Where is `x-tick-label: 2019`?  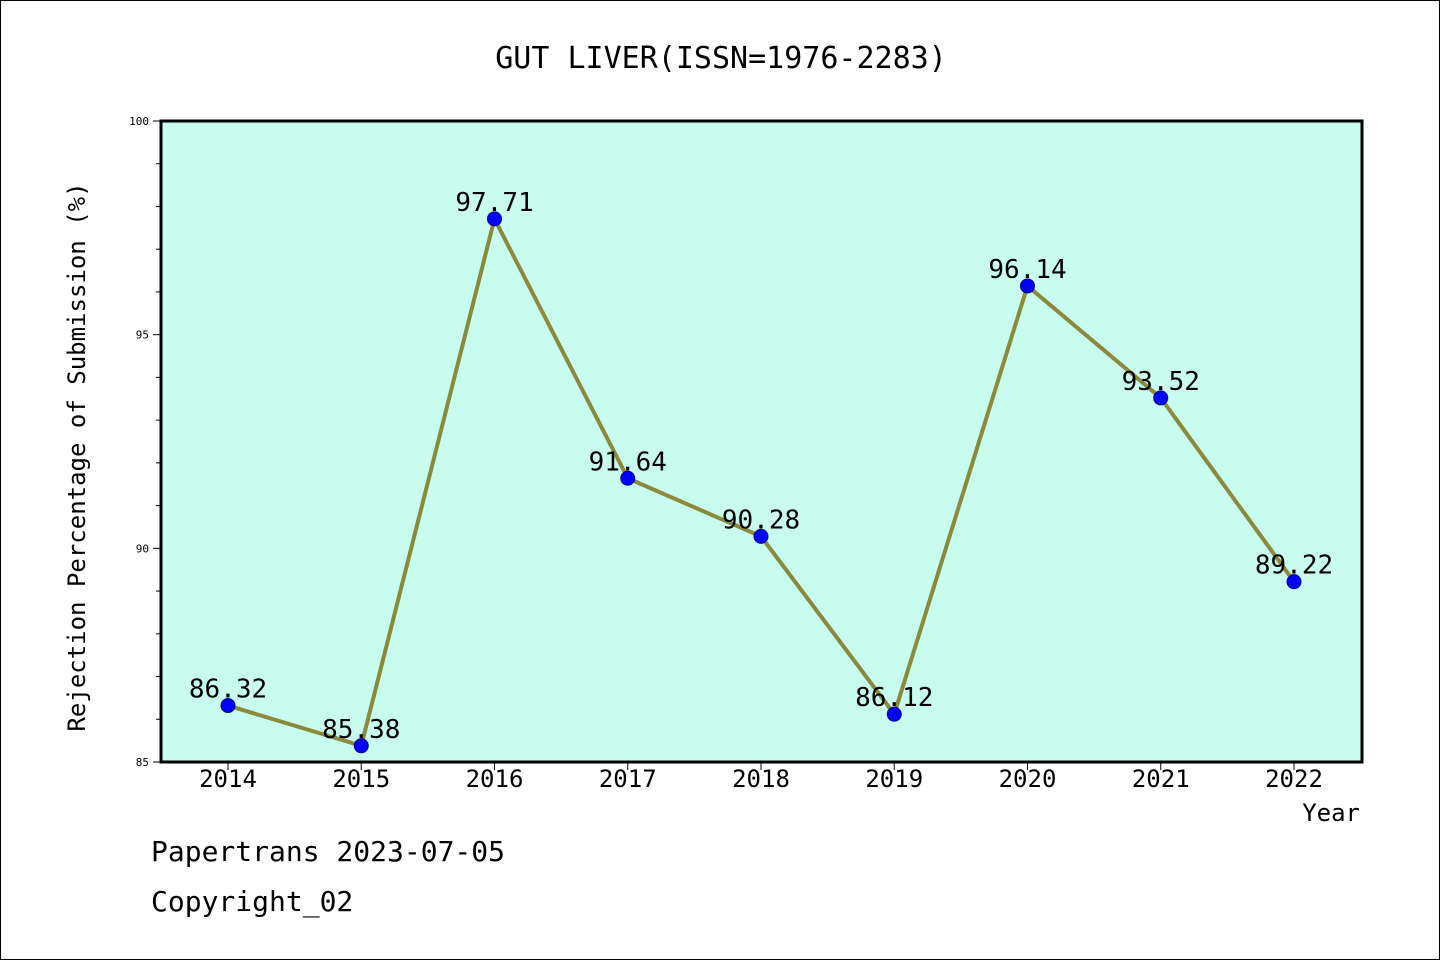
x-tick-label: 2019 is located at coordinates (894, 779).